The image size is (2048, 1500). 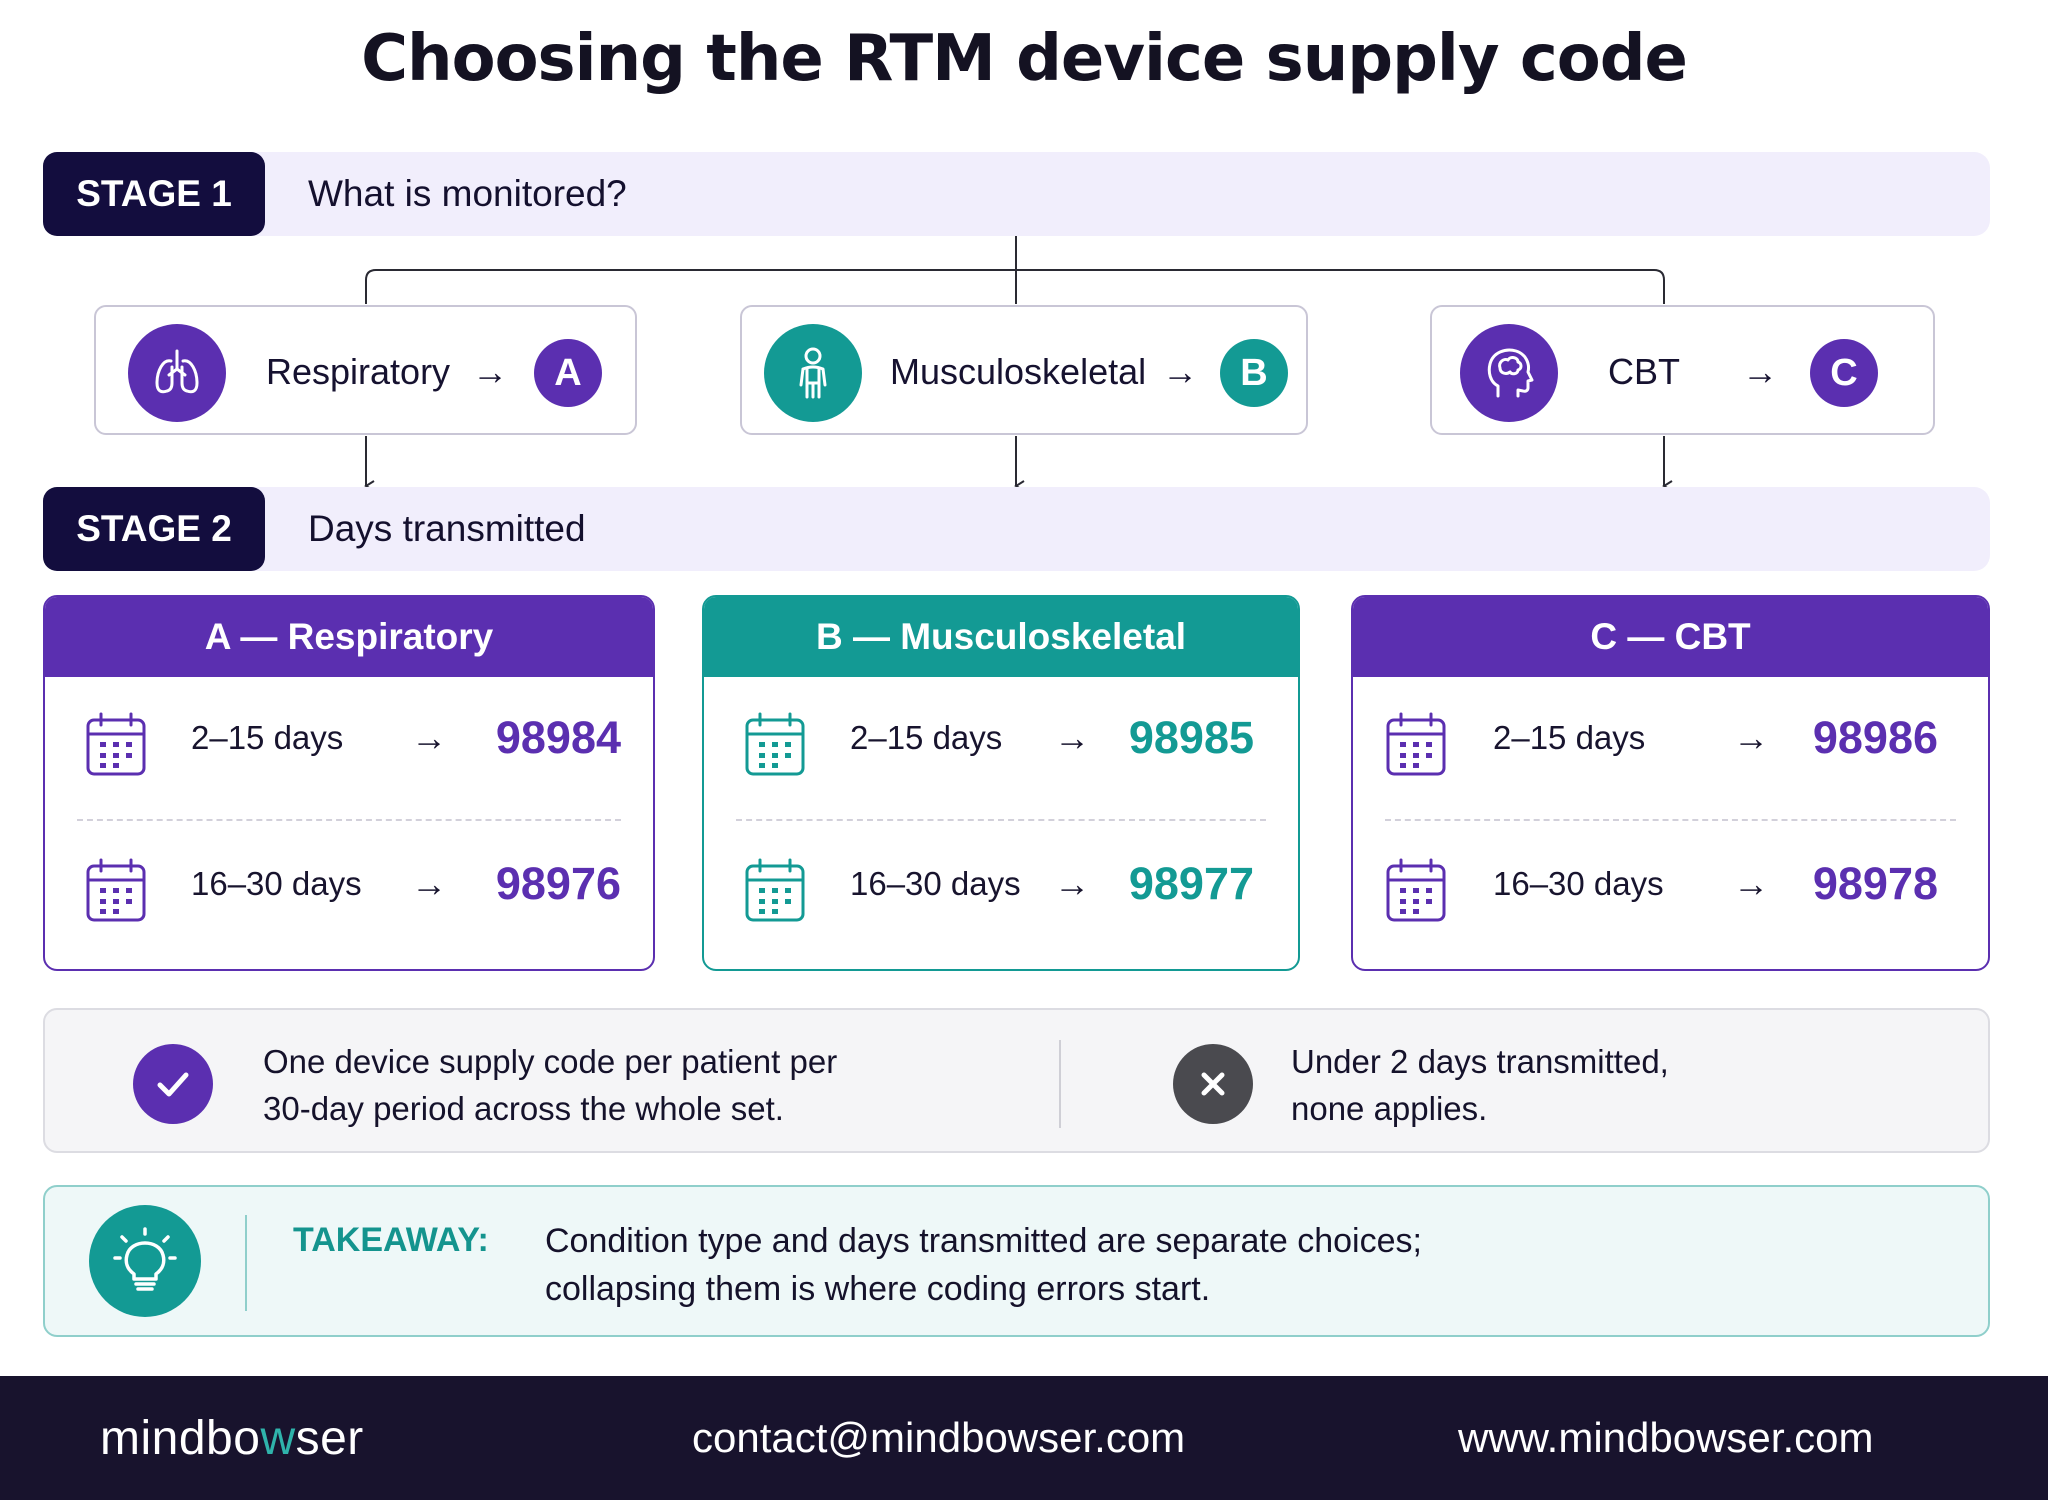 What do you see at coordinates (1875, 737) in the screenshot?
I see `cpt-code: 98986` at bounding box center [1875, 737].